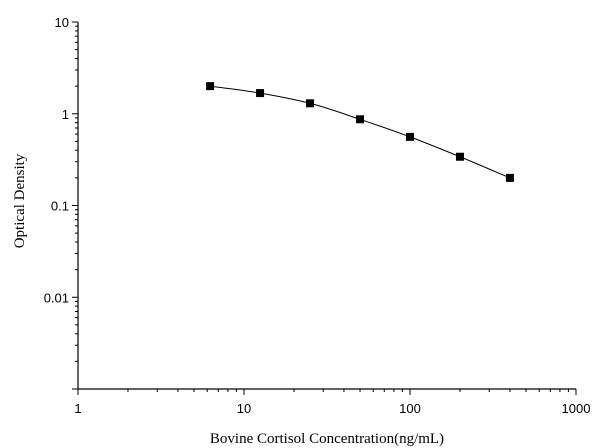 Image resolution: width=595 pixels, height=448 pixels. What do you see at coordinates (62, 22) in the screenshot?
I see `y-tick-label: 10` at bounding box center [62, 22].